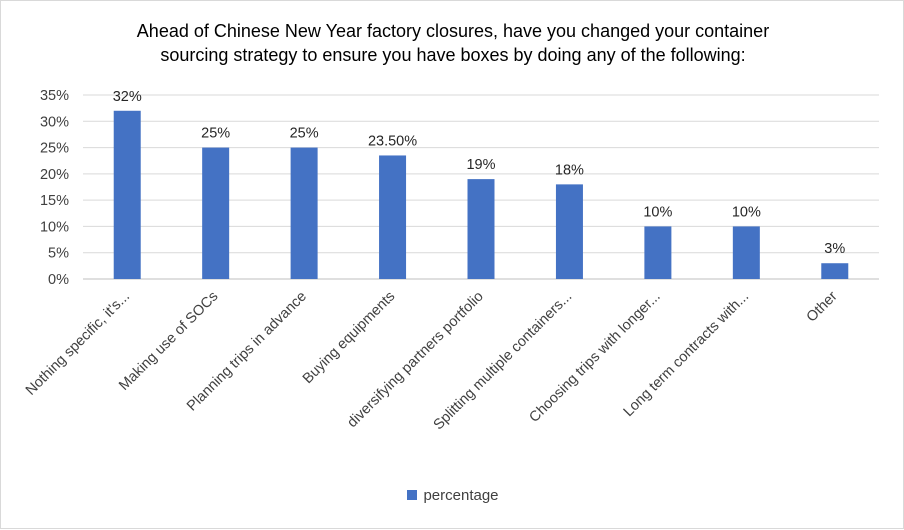  What do you see at coordinates (168, 341) in the screenshot?
I see `x-tick-label: Making use of SOCs` at bounding box center [168, 341].